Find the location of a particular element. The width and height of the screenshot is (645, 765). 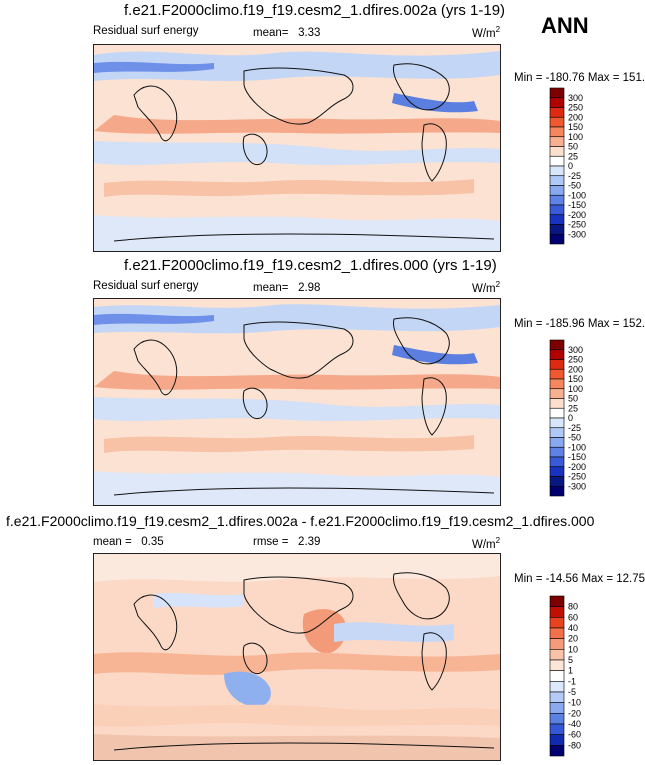

colorbar-tick-label: 80 is located at coordinates (573, 607).